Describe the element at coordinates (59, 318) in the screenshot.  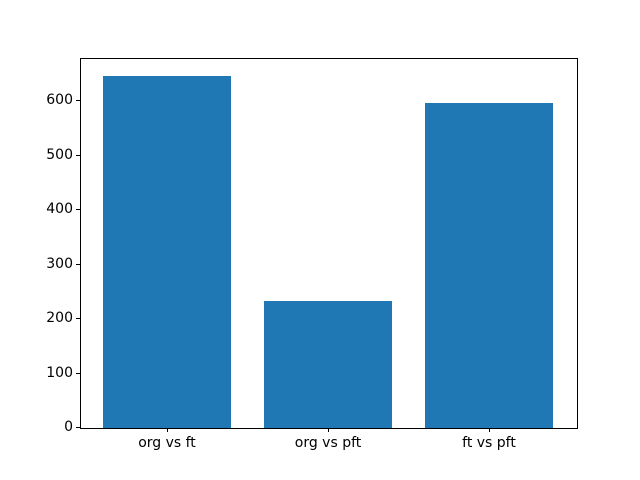
I see `y-tick-label: 200` at that location.